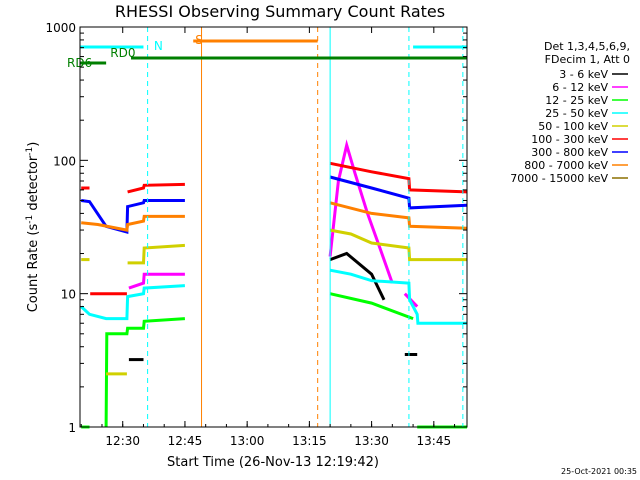 The image size is (640, 480). I want to click on x-tick-label: 13:15, so click(309, 441).